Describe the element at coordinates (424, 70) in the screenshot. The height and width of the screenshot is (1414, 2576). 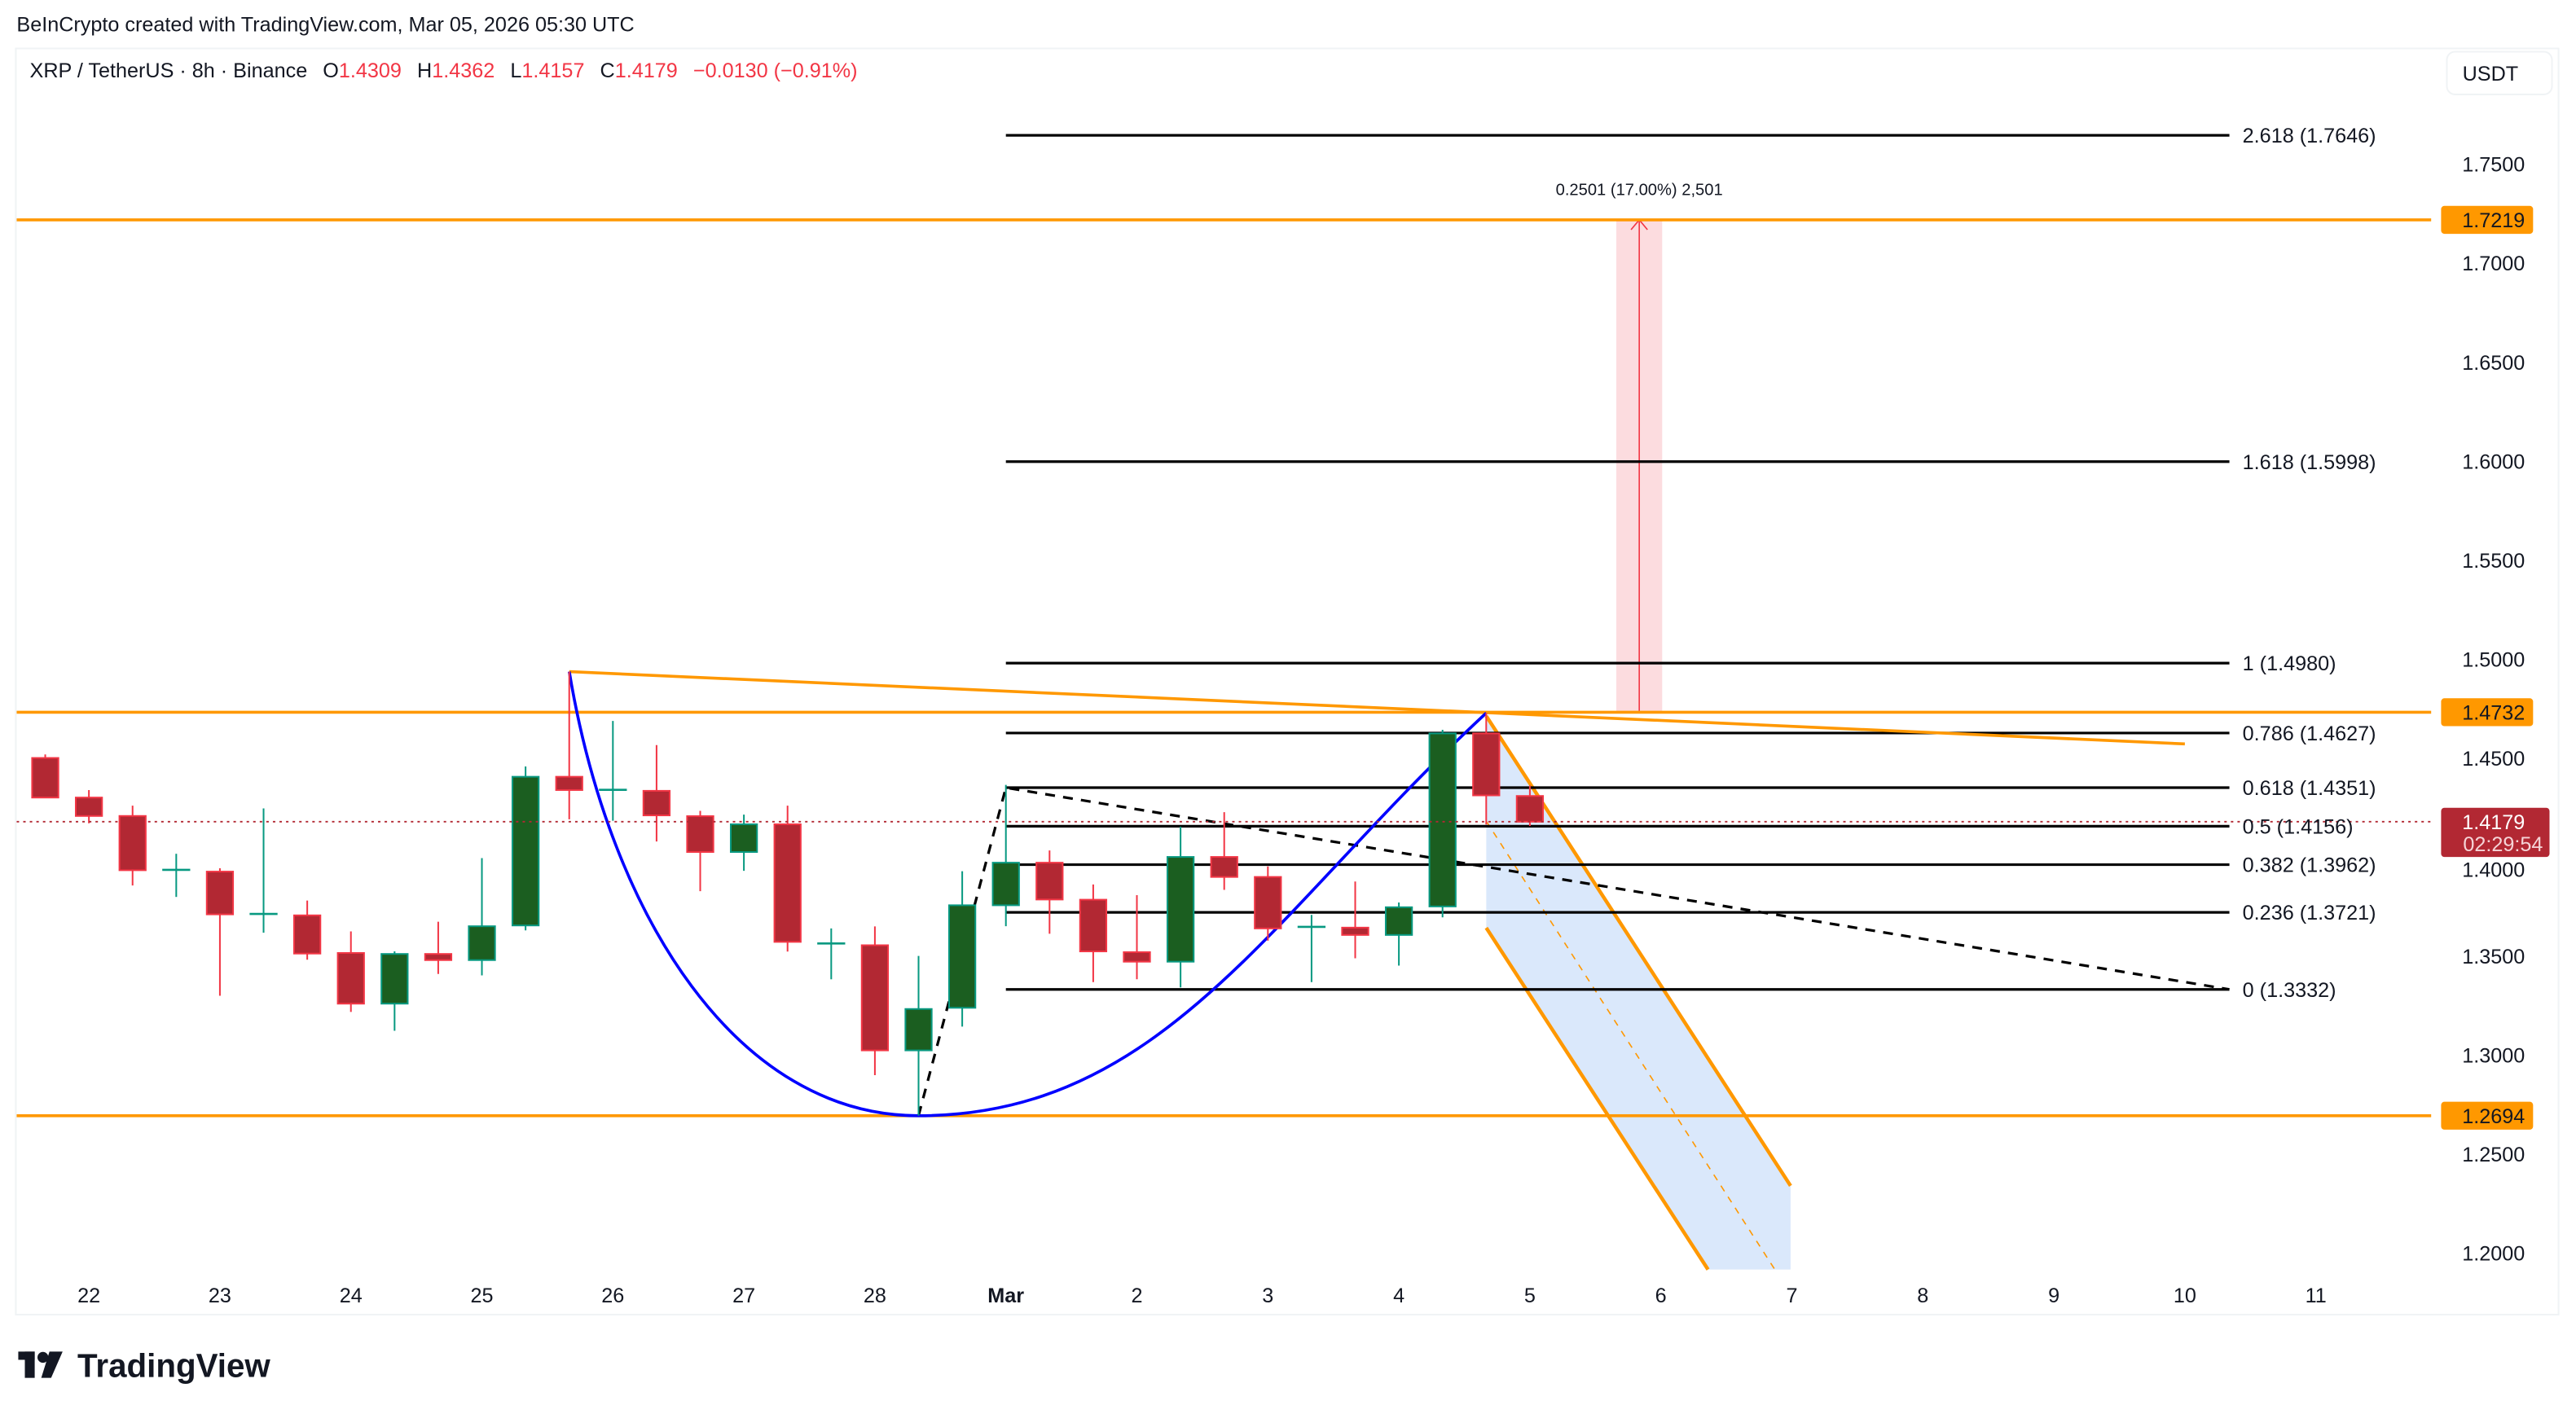
I see `high-label: H` at that location.